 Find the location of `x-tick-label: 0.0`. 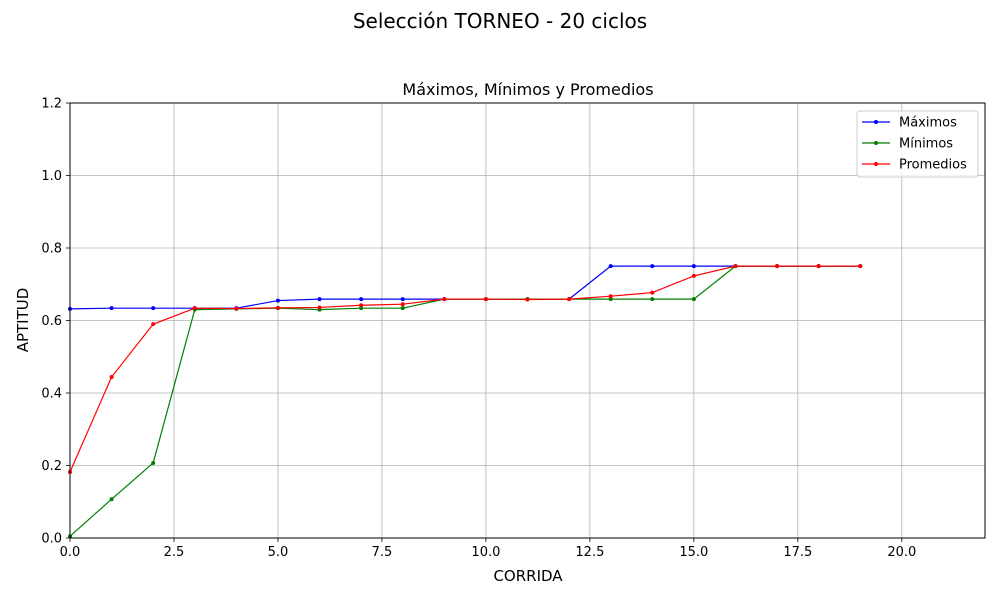

x-tick-label: 0.0 is located at coordinates (70, 552).